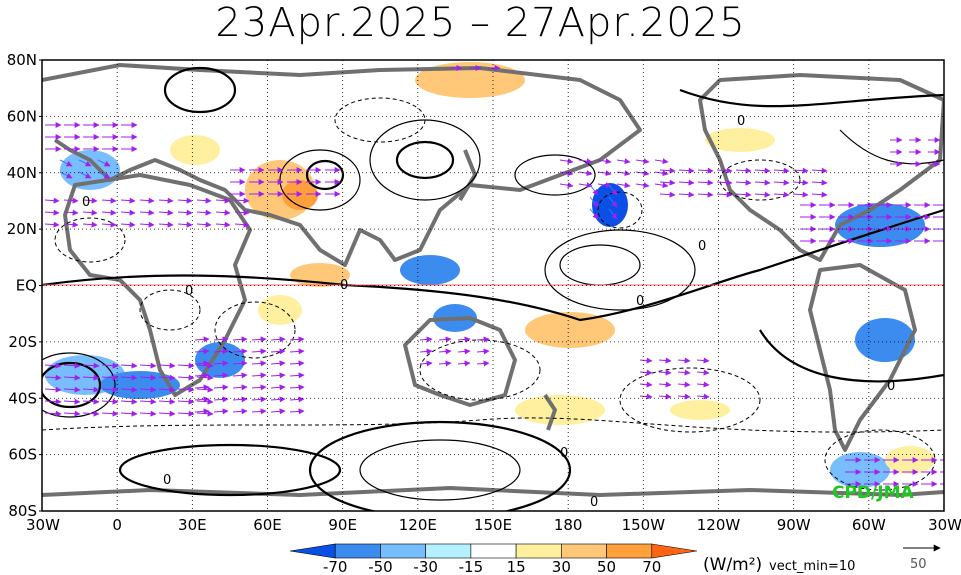 The height and width of the screenshot is (575, 961). What do you see at coordinates (22, 398) in the screenshot?
I see `latitude-label: 40S` at bounding box center [22, 398].